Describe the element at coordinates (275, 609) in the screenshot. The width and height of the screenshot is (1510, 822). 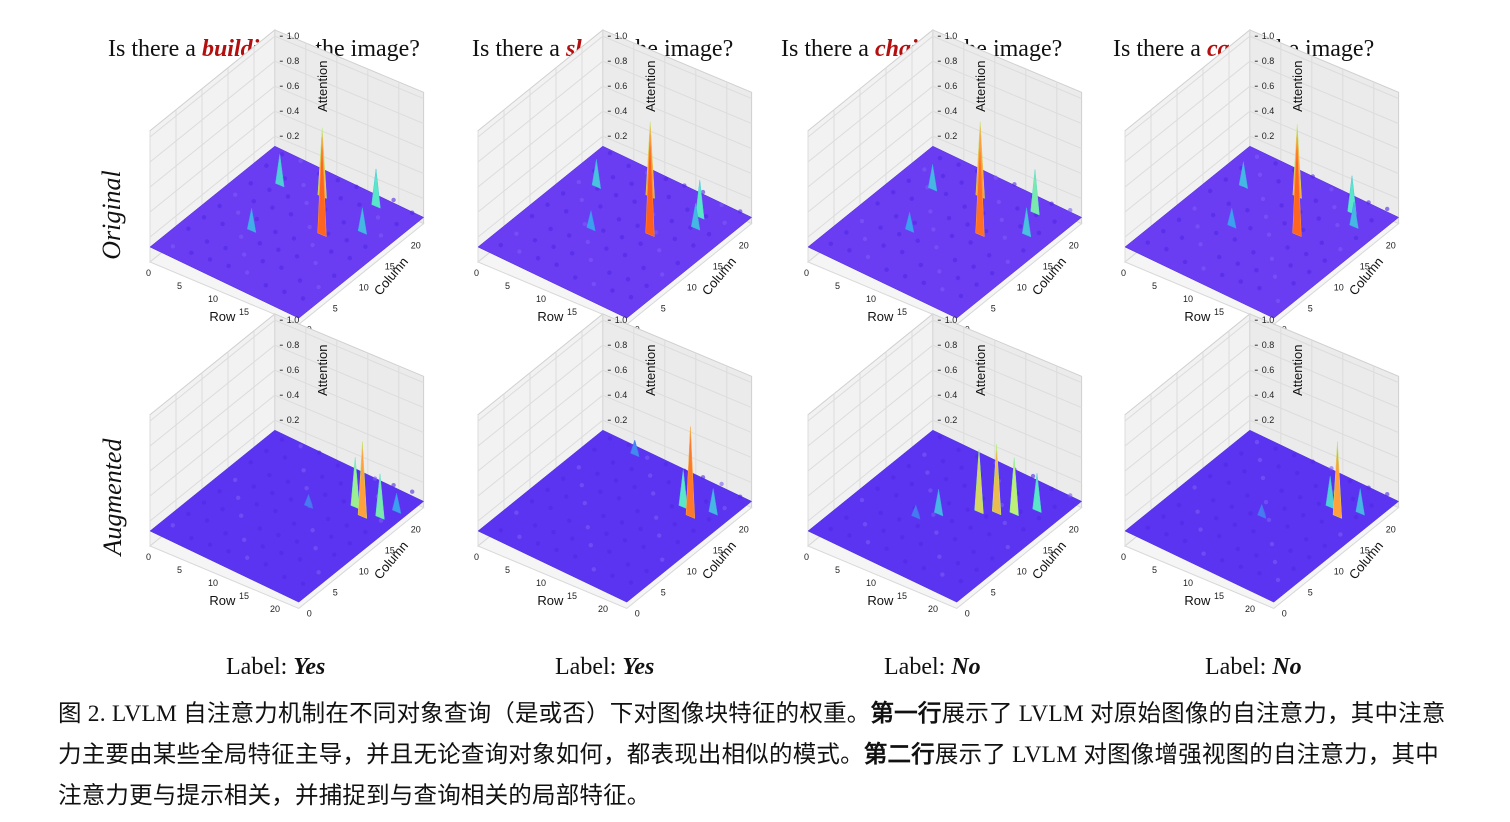
I see `row-tick-label: 20` at that location.